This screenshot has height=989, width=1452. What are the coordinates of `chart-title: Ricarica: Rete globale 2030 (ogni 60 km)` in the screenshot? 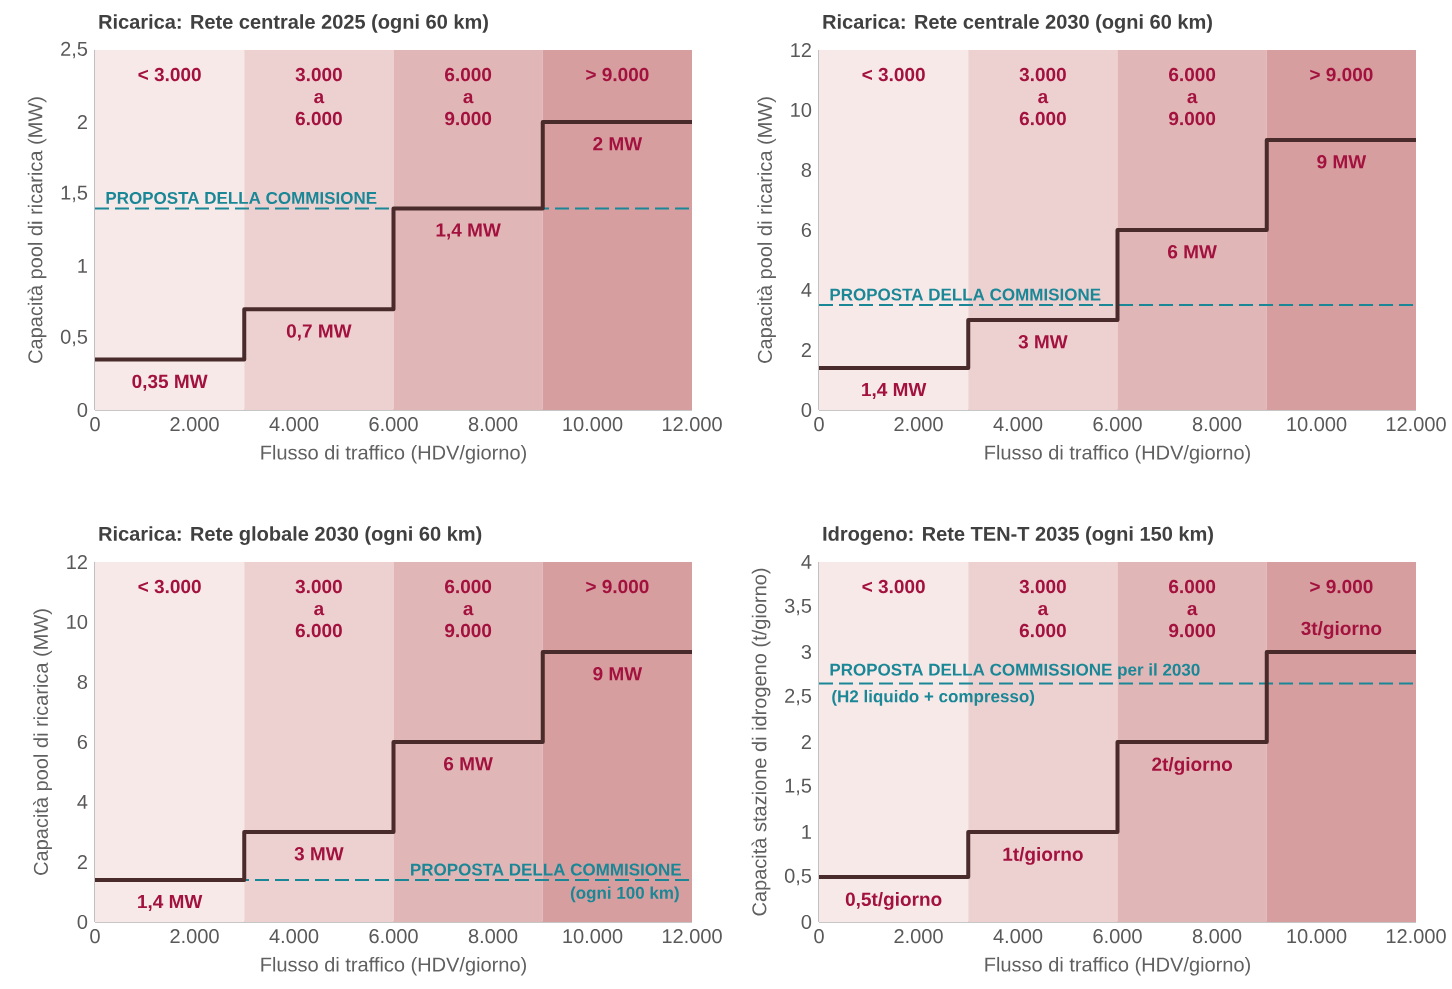 It's located at (290, 535).